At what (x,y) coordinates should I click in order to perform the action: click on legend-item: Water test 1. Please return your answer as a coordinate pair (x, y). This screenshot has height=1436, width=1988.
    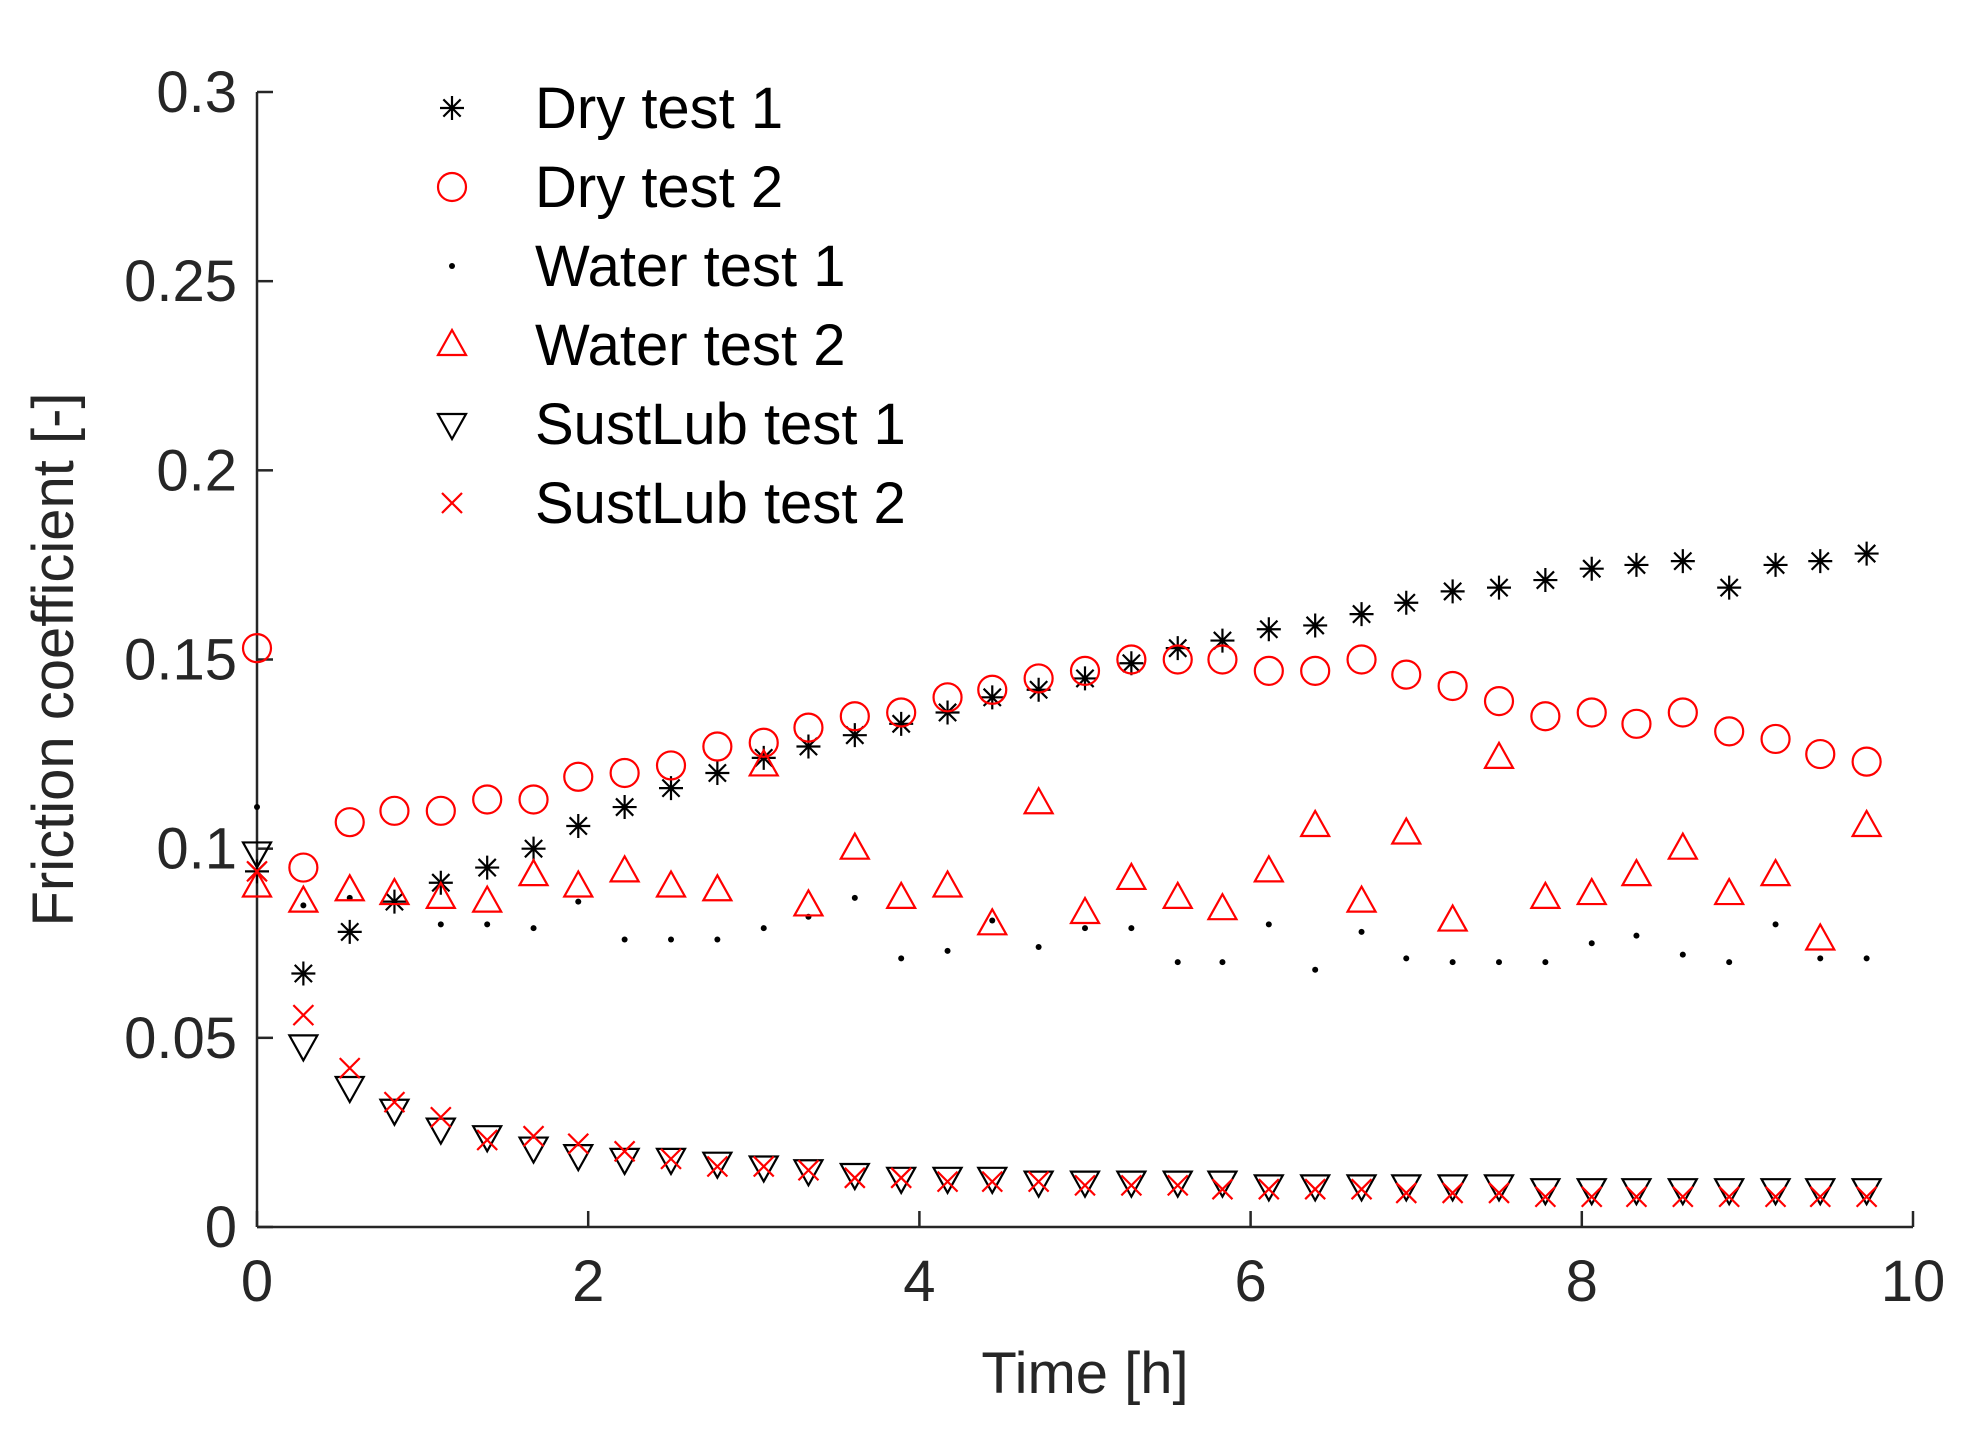
    Looking at the image, I should click on (647, 266).